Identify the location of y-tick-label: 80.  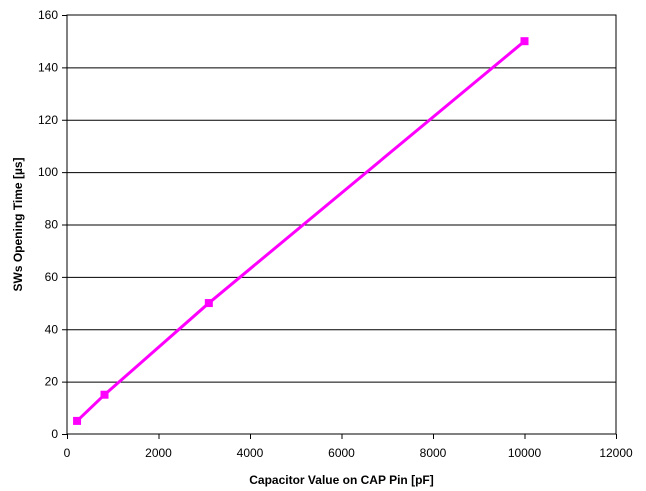
(52, 225).